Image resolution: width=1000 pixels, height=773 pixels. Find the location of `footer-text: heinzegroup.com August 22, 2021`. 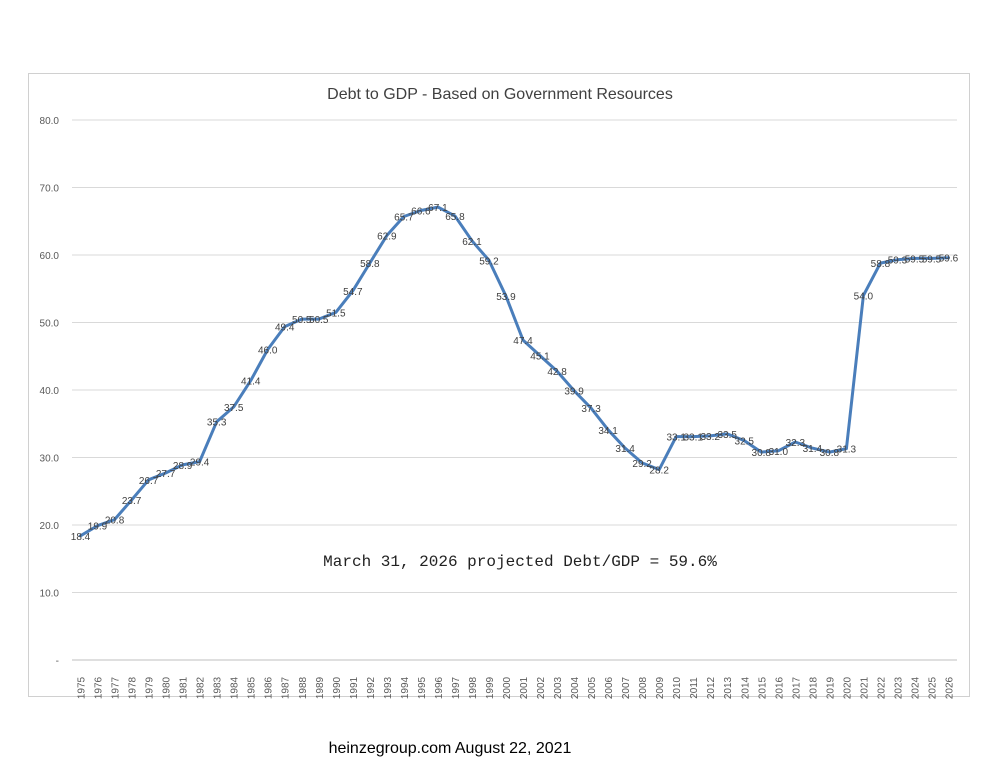

footer-text: heinzegroup.com August 22, 2021 is located at coordinates (450, 748).